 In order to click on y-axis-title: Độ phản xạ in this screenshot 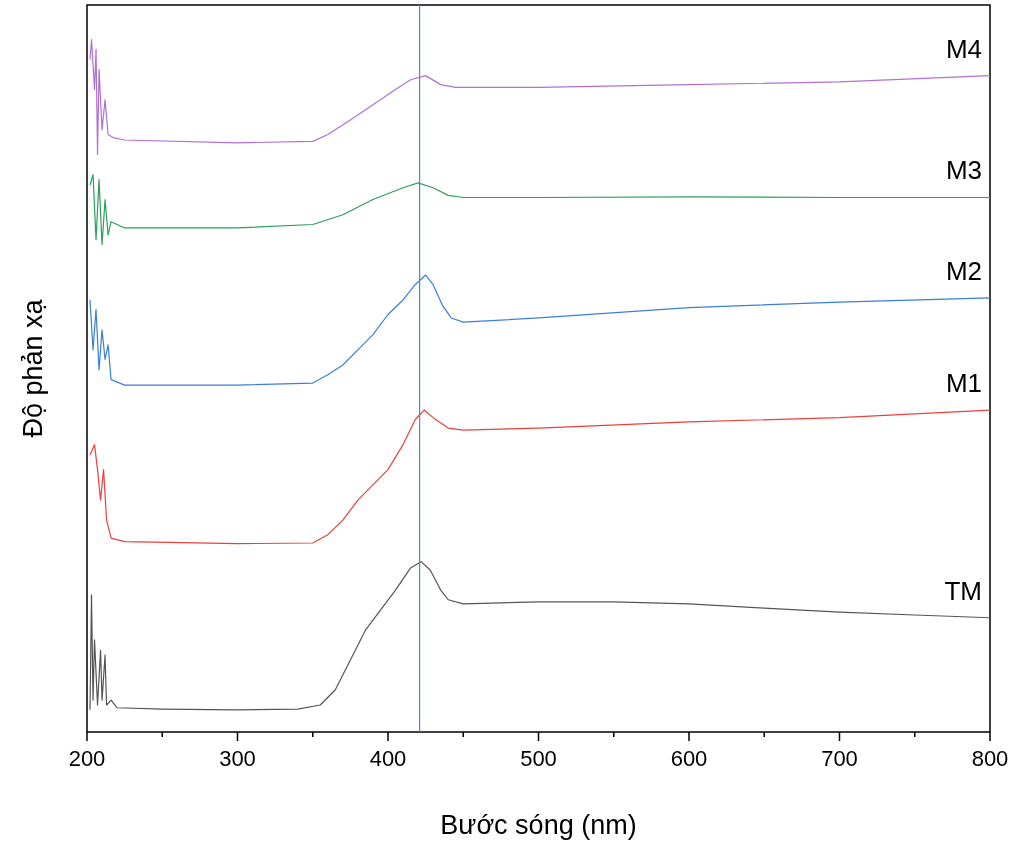, I will do `click(33, 368)`.